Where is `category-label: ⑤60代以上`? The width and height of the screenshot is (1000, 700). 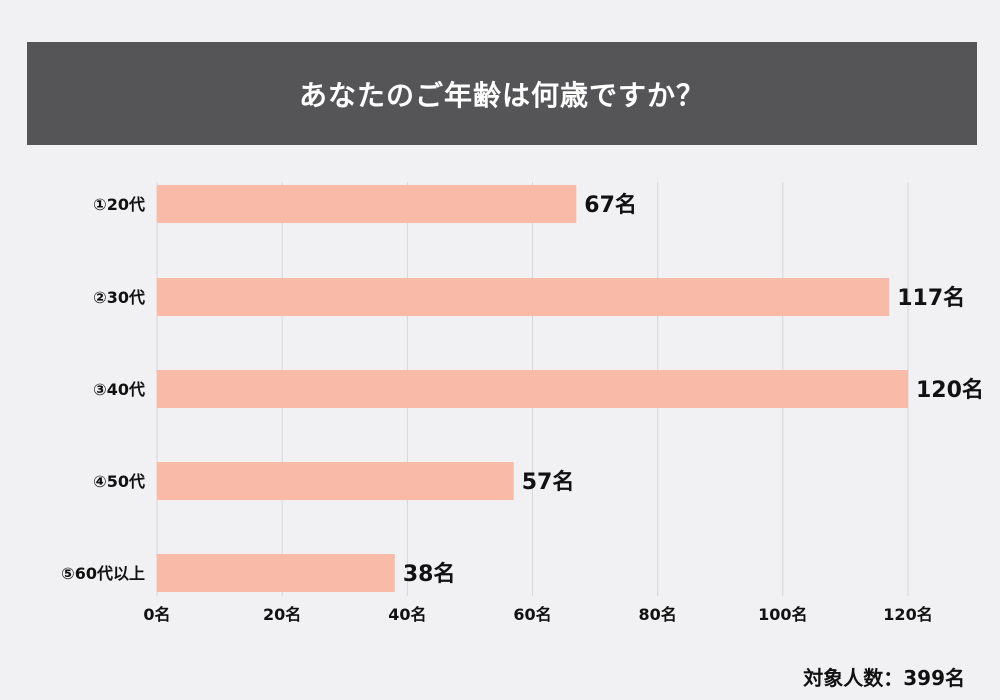 category-label: ⑤60代以上 is located at coordinates (103, 573).